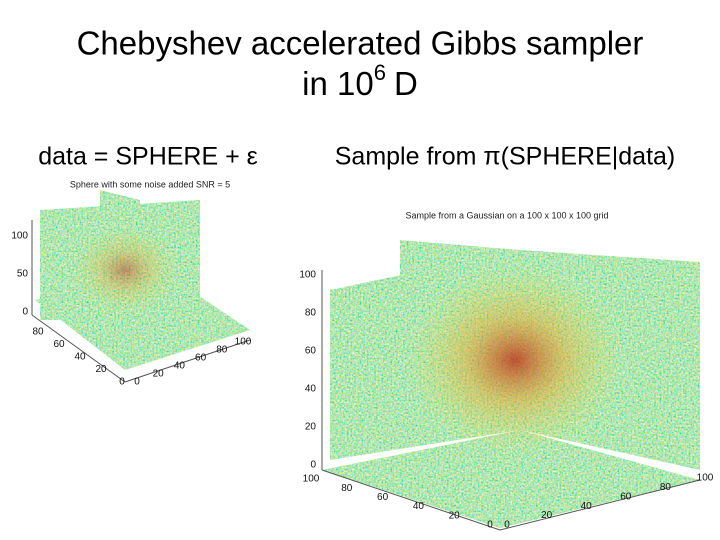  I want to click on right-y-axis, so click(600, 505).